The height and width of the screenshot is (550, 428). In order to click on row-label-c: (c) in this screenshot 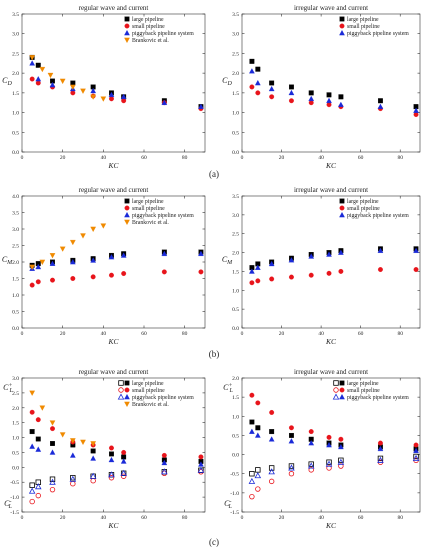, I will do `click(214, 542)`.